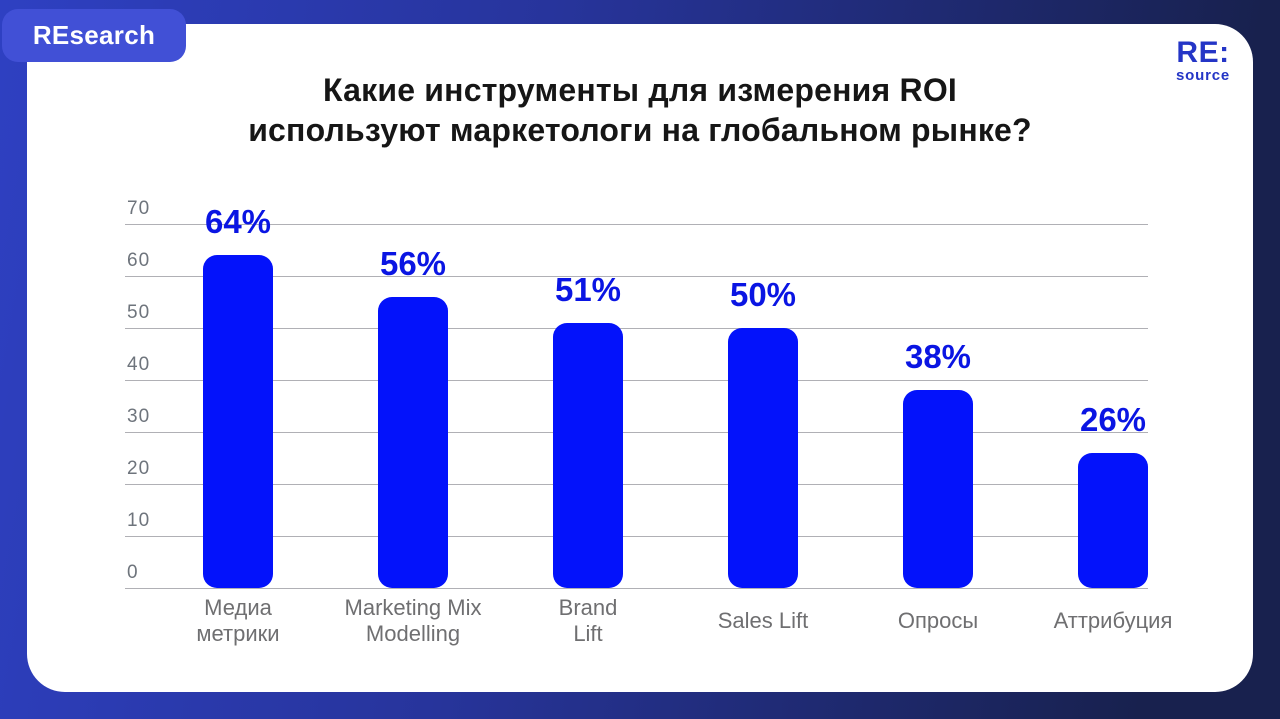 This screenshot has height=719, width=1280. Describe the element at coordinates (238, 222) in the screenshot. I see `bar-value-label: 64%` at that location.